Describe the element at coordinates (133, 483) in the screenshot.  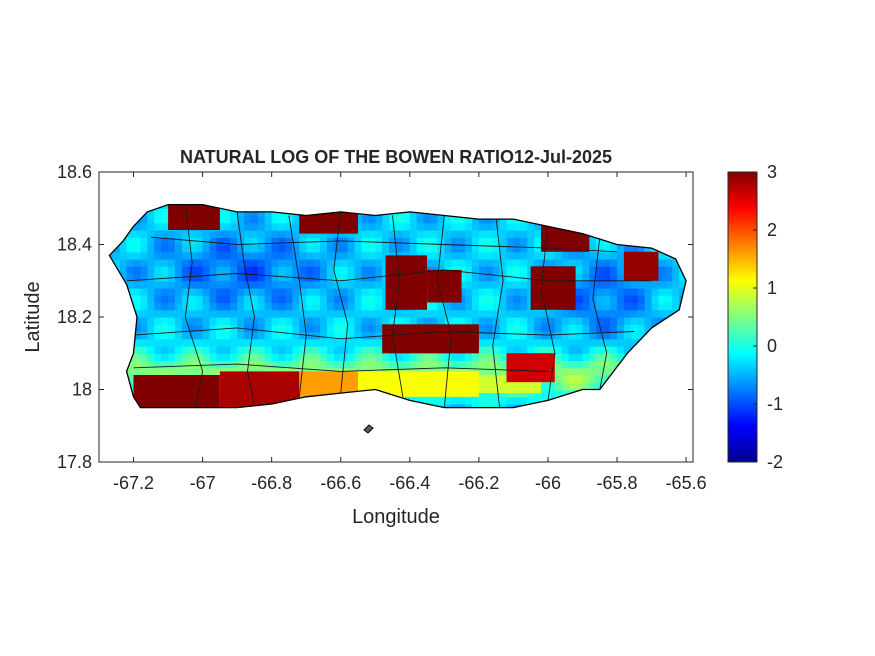
I see `x-tick-label: -67.2` at that location.